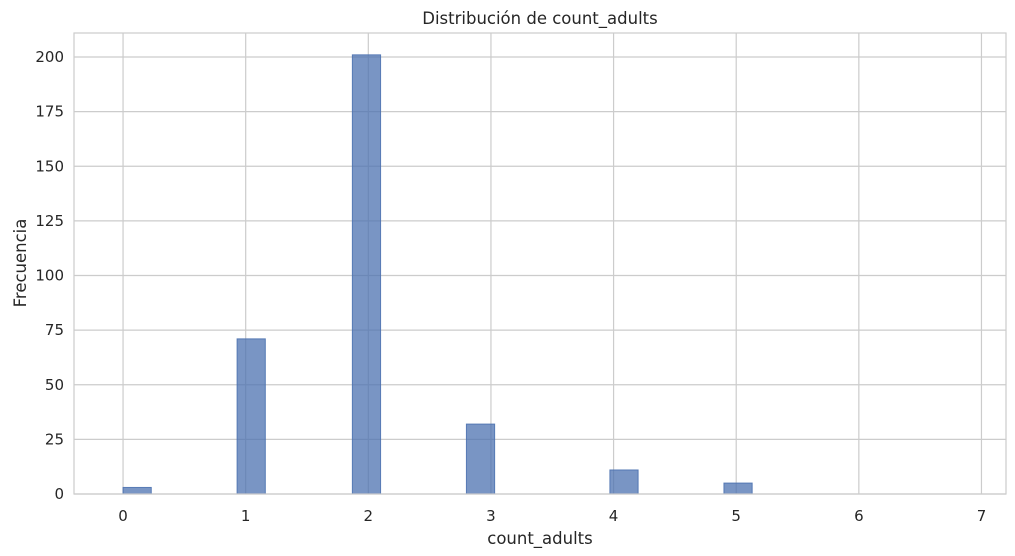  I want to click on y-tick-label-4: 100, so click(49, 276).